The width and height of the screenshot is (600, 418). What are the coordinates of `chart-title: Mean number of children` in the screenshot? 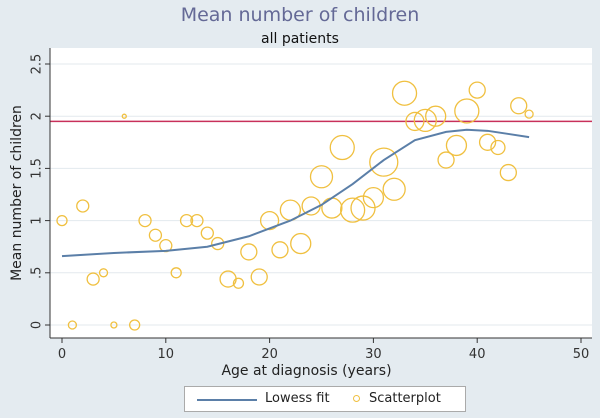 It's located at (300, 15).